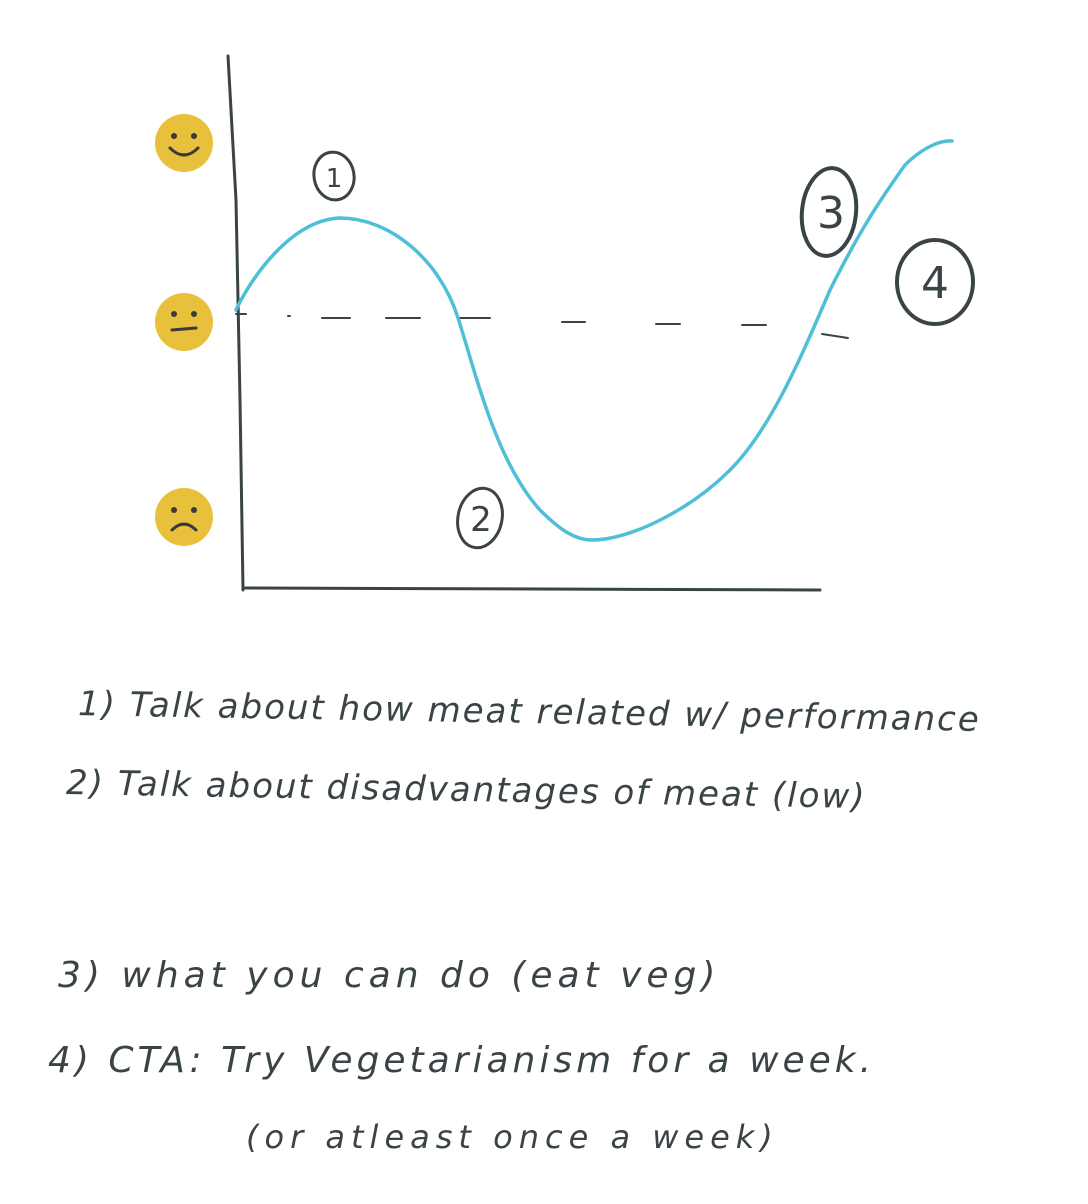  I want to click on marker-1: 1, so click(334, 176).